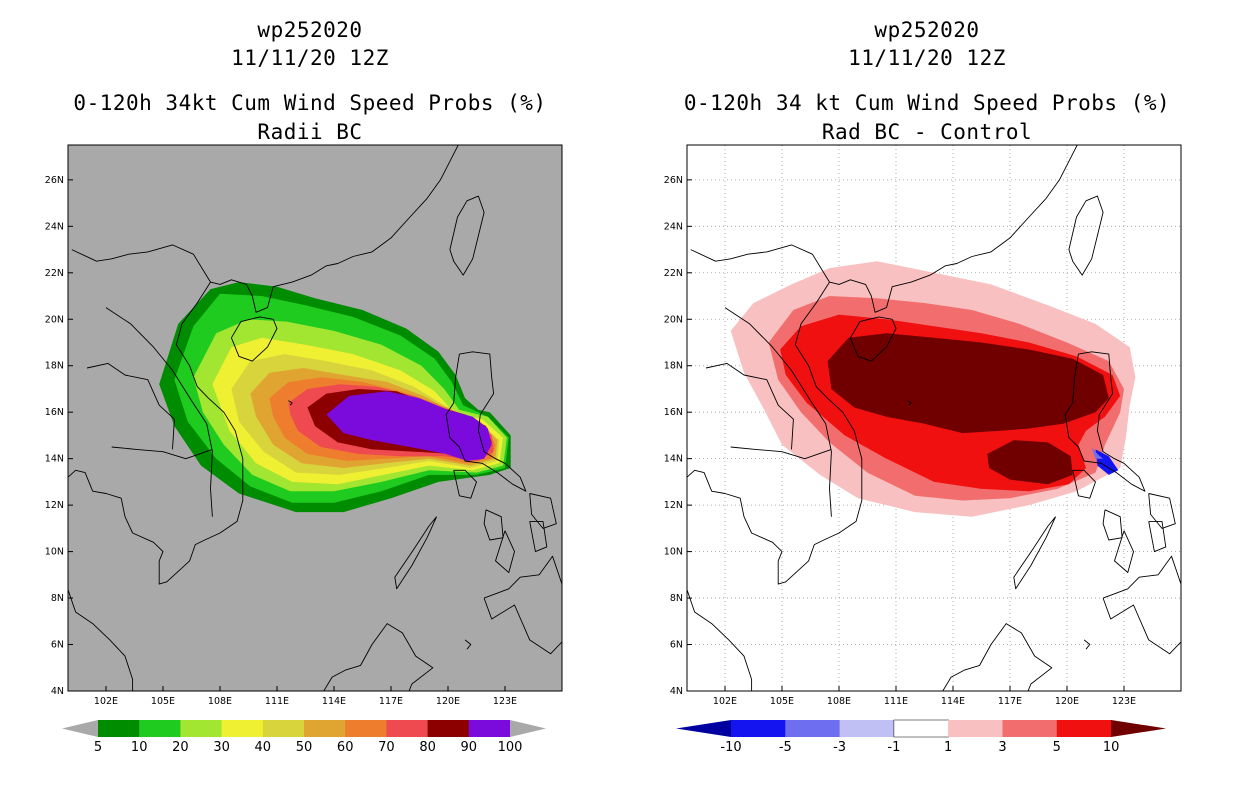 The image size is (1236, 800). Describe the element at coordinates (703, 728) in the screenshot. I see `colorbar-low-extension` at that location.